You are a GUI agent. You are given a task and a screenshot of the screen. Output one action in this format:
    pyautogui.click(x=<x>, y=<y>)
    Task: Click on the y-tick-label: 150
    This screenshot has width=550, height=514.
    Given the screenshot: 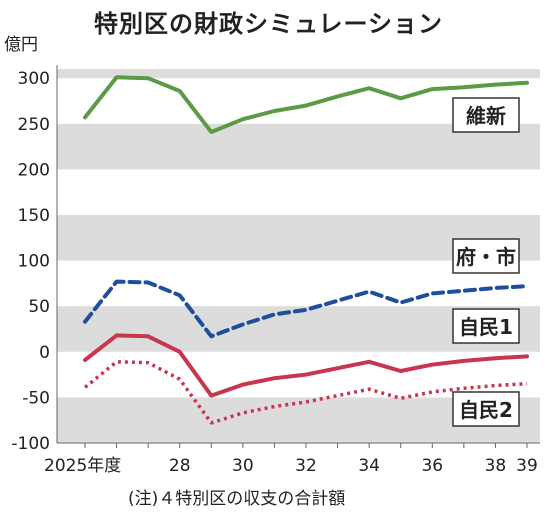 What is the action you would take?
    pyautogui.click(x=34, y=216)
    